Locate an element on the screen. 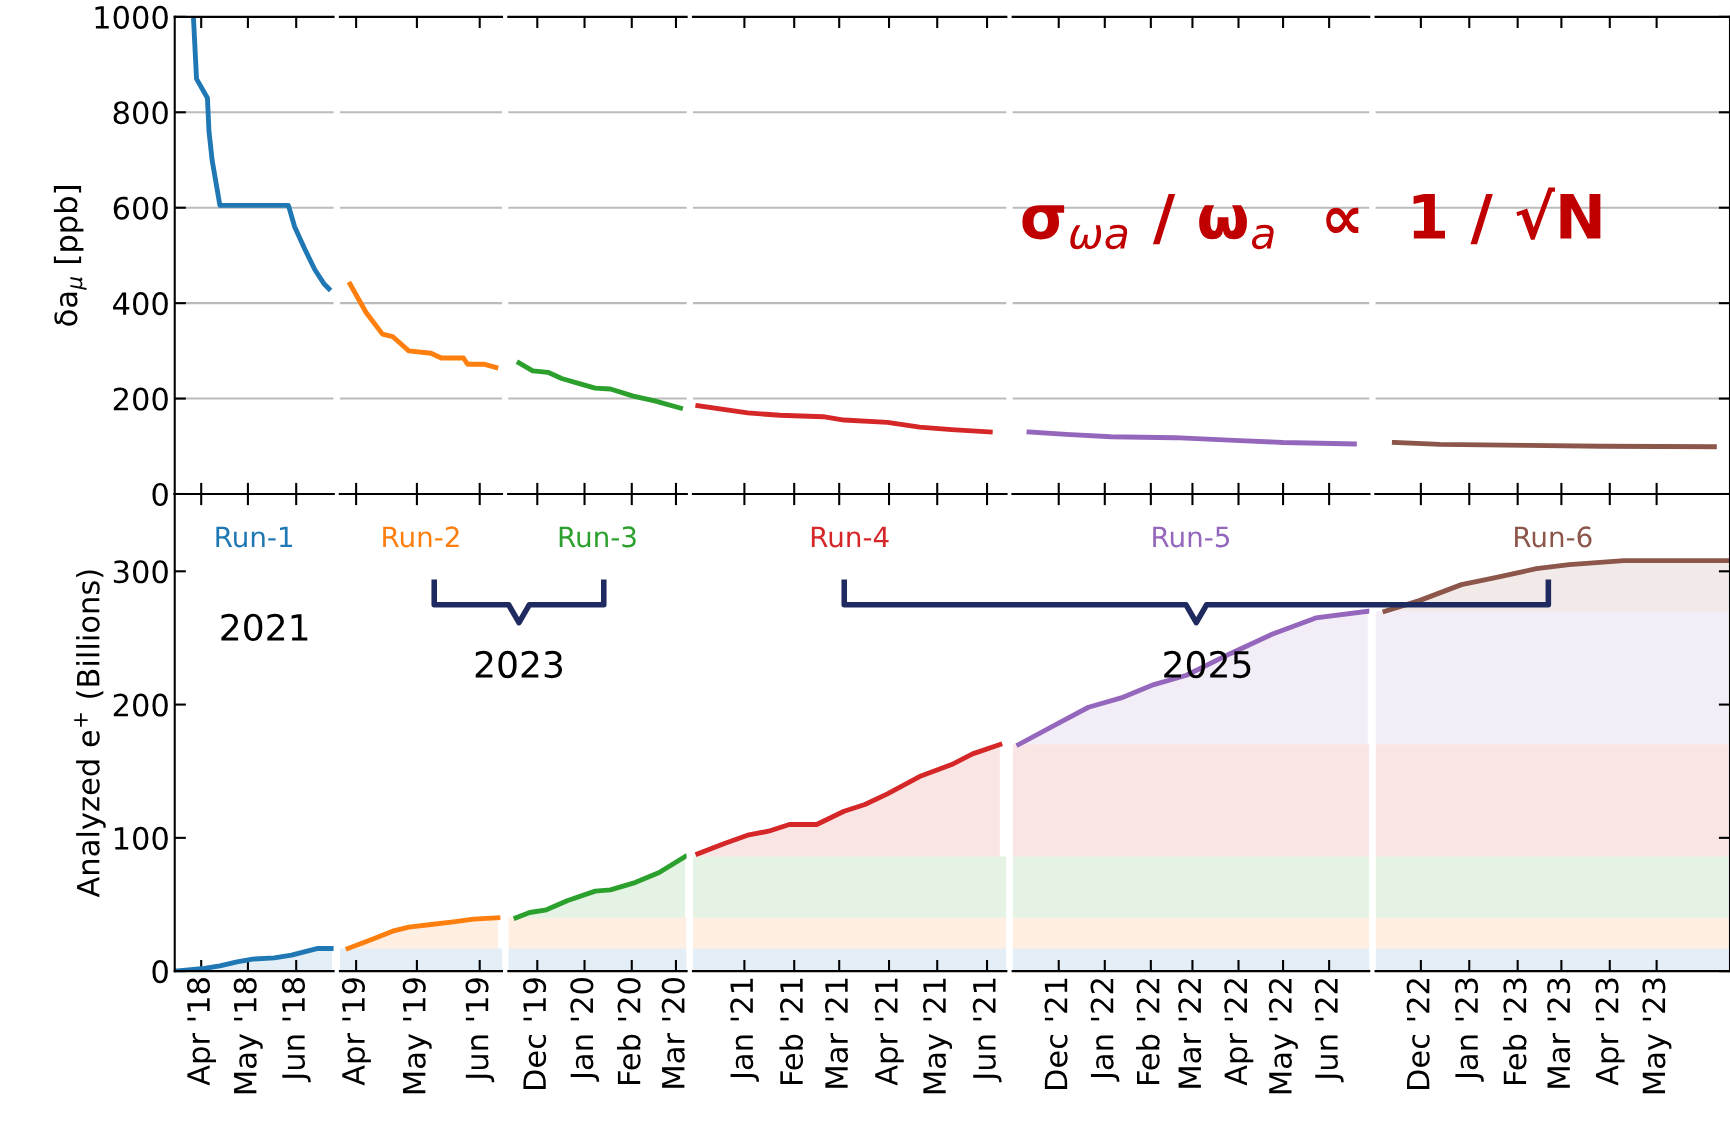 This screenshot has width=1730, height=1124. annotation: 2021 is located at coordinates (264, 627).